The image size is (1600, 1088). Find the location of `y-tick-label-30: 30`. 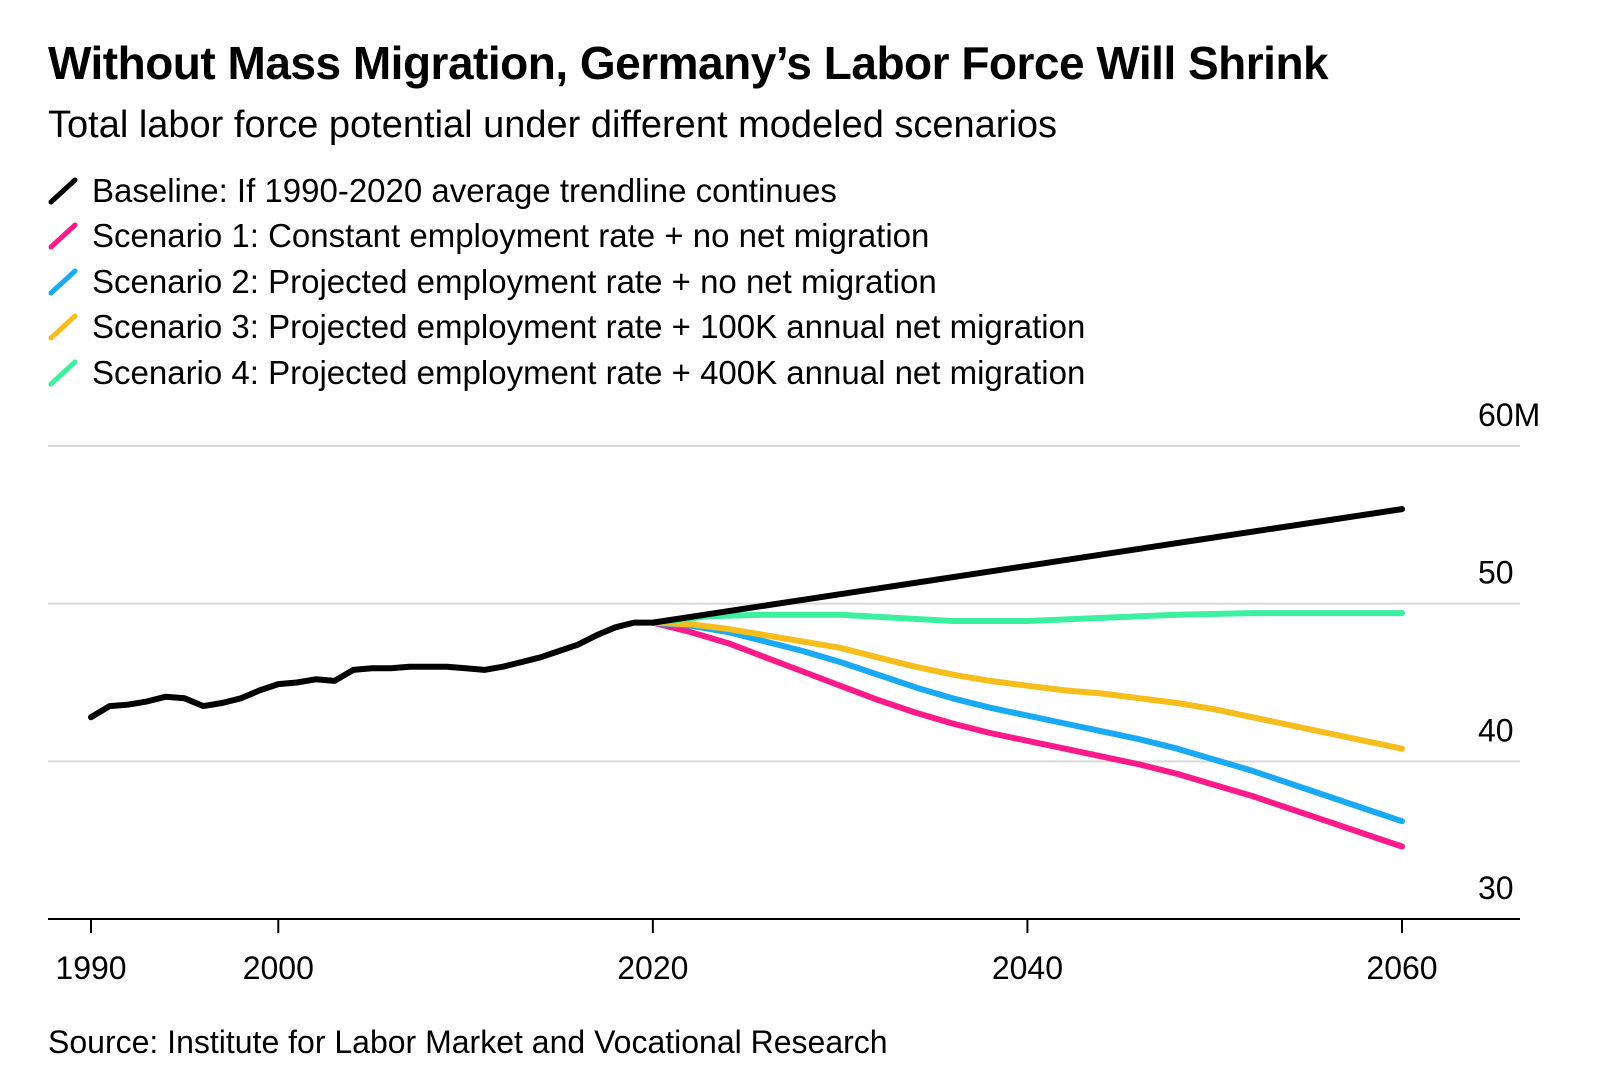

y-tick-label-30: 30 is located at coordinates (1496, 888).